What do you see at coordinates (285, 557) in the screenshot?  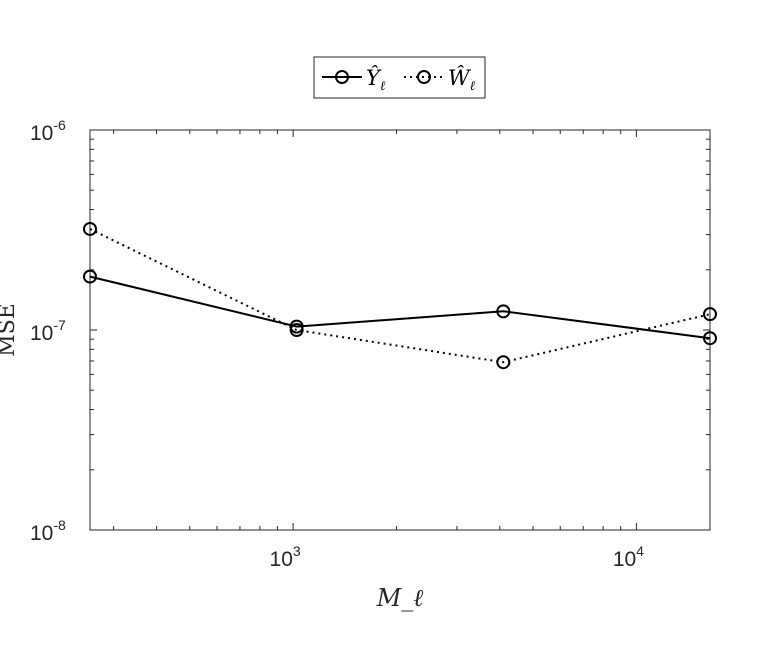 I see `x-tick-label: 10³` at bounding box center [285, 557].